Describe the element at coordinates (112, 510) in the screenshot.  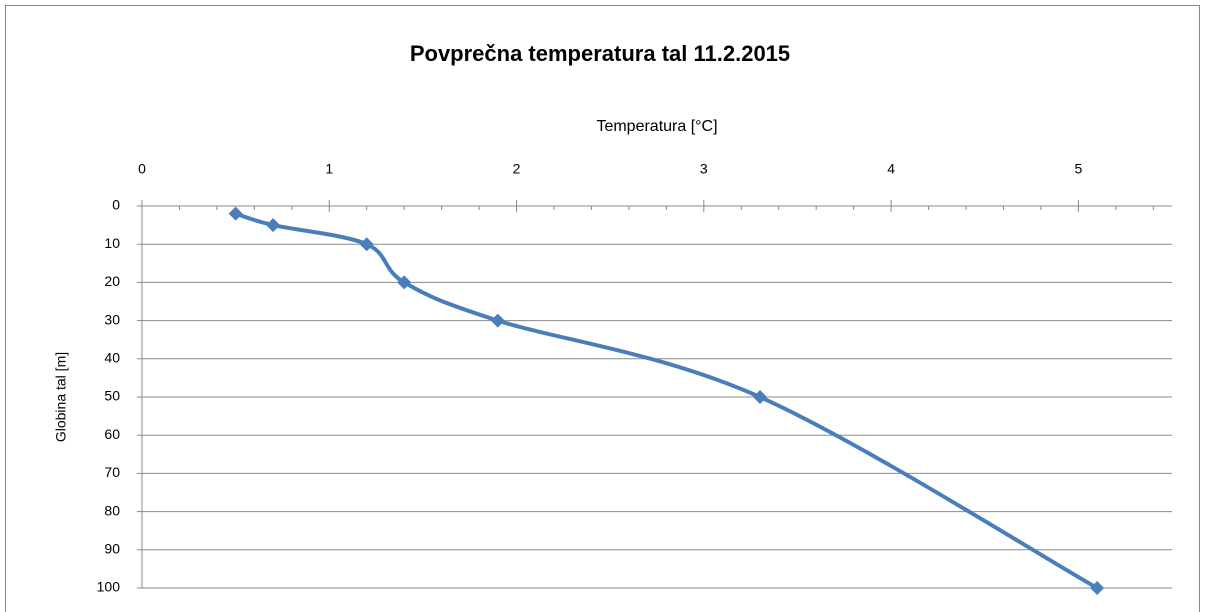
I see `y-tick-label: 80` at that location.